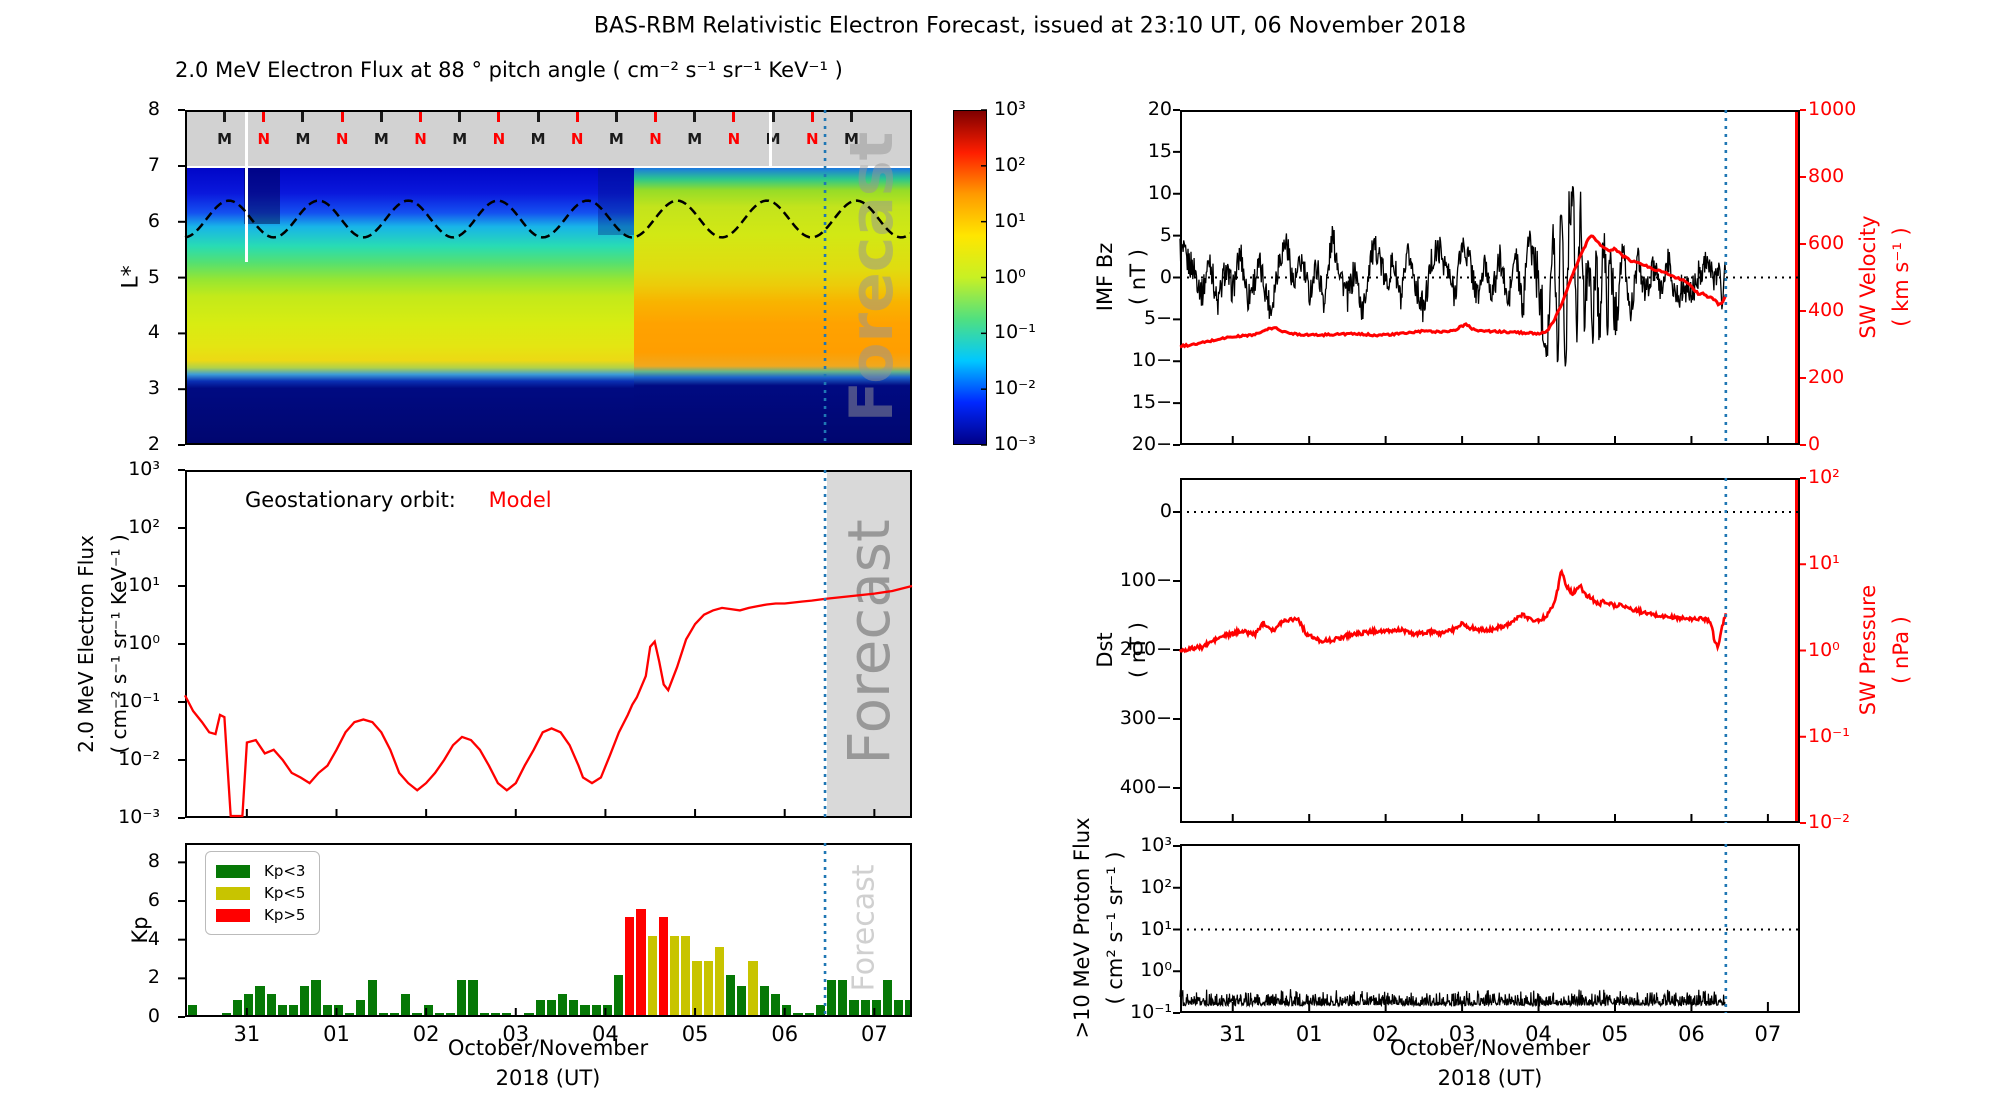  I want to click on x-tick-label-right: 03, so click(1462, 1034).